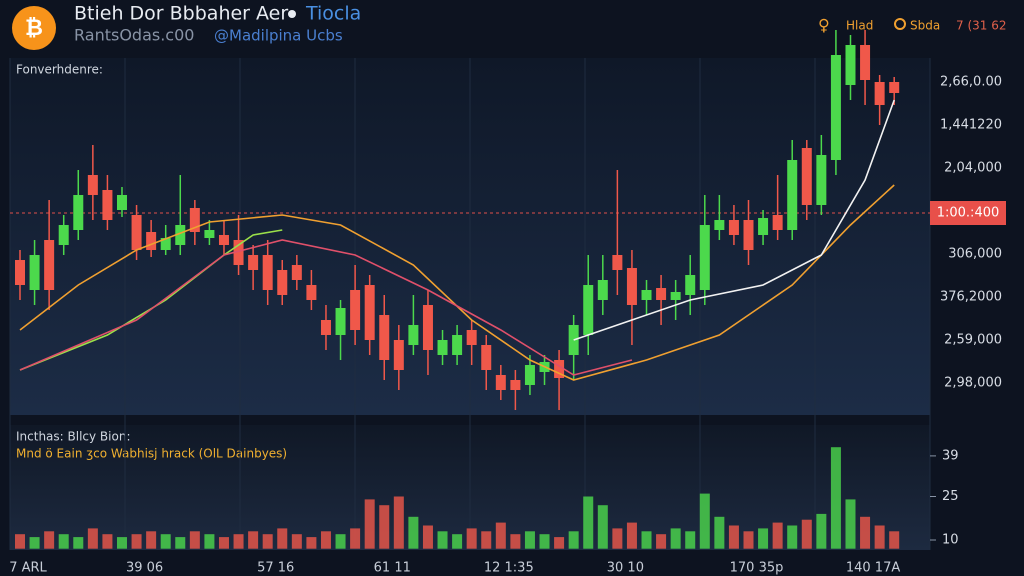  I want to click on x-tick-label: 170 35p, so click(757, 568).